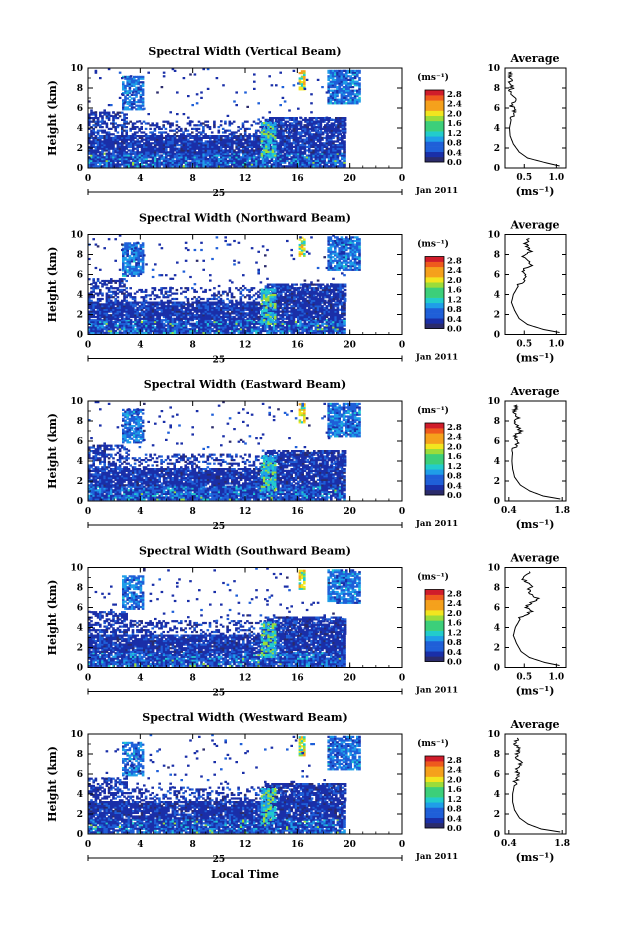  Describe the element at coordinates (245, 384) in the screenshot. I see `panel-title: Spectral Width (Eastward Beam)` at that location.